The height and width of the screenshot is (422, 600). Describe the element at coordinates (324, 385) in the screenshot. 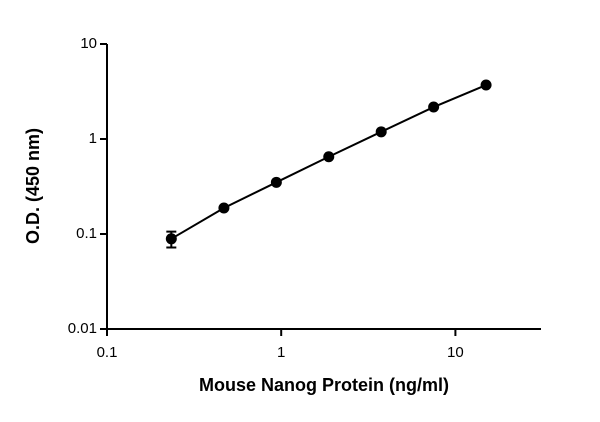

I see `x-axis-title: Mouse Nanog Protein (ng/ml)` at that location.